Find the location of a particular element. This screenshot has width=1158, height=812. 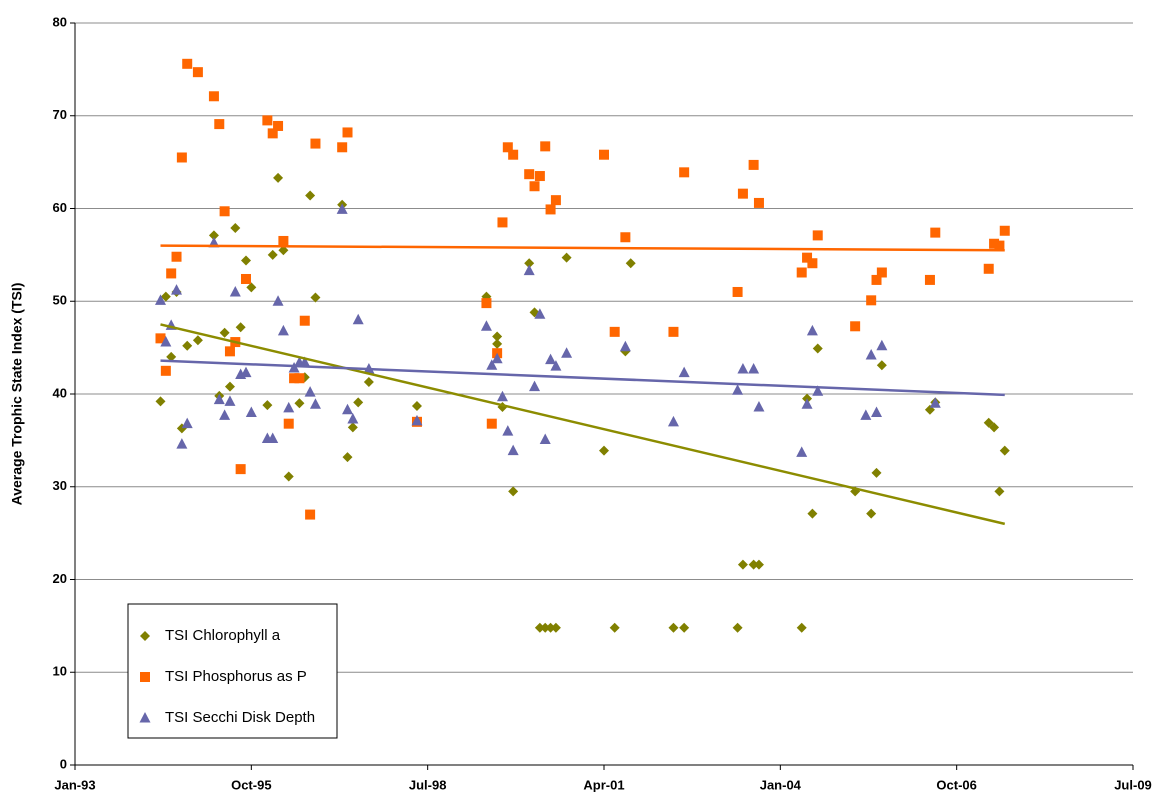

x-tick-label: Jan-04 is located at coordinates (781, 784).